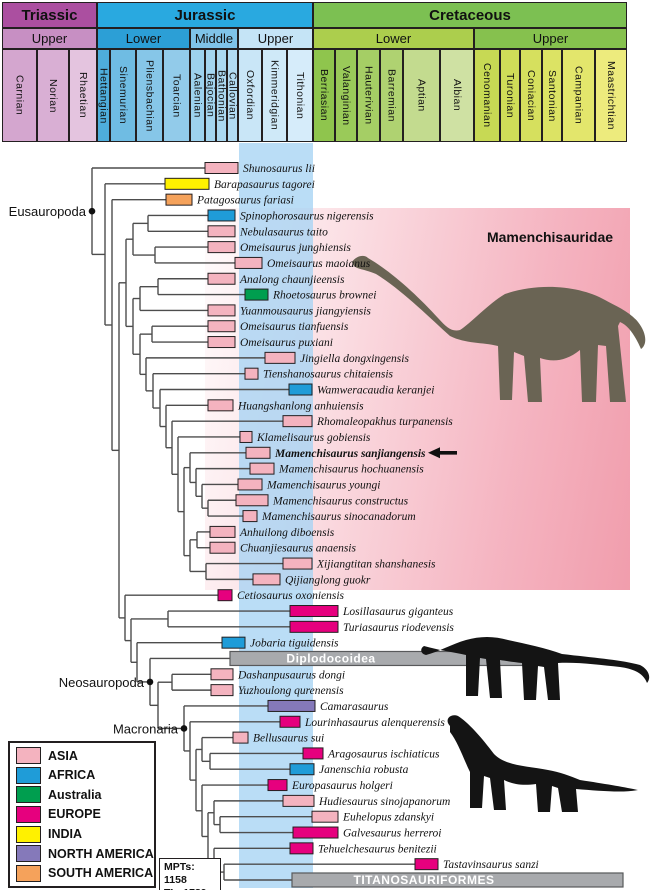 This screenshot has width=650, height=890. I want to click on clade-bar-label: TITANOSAURIFORMES, so click(424, 880).